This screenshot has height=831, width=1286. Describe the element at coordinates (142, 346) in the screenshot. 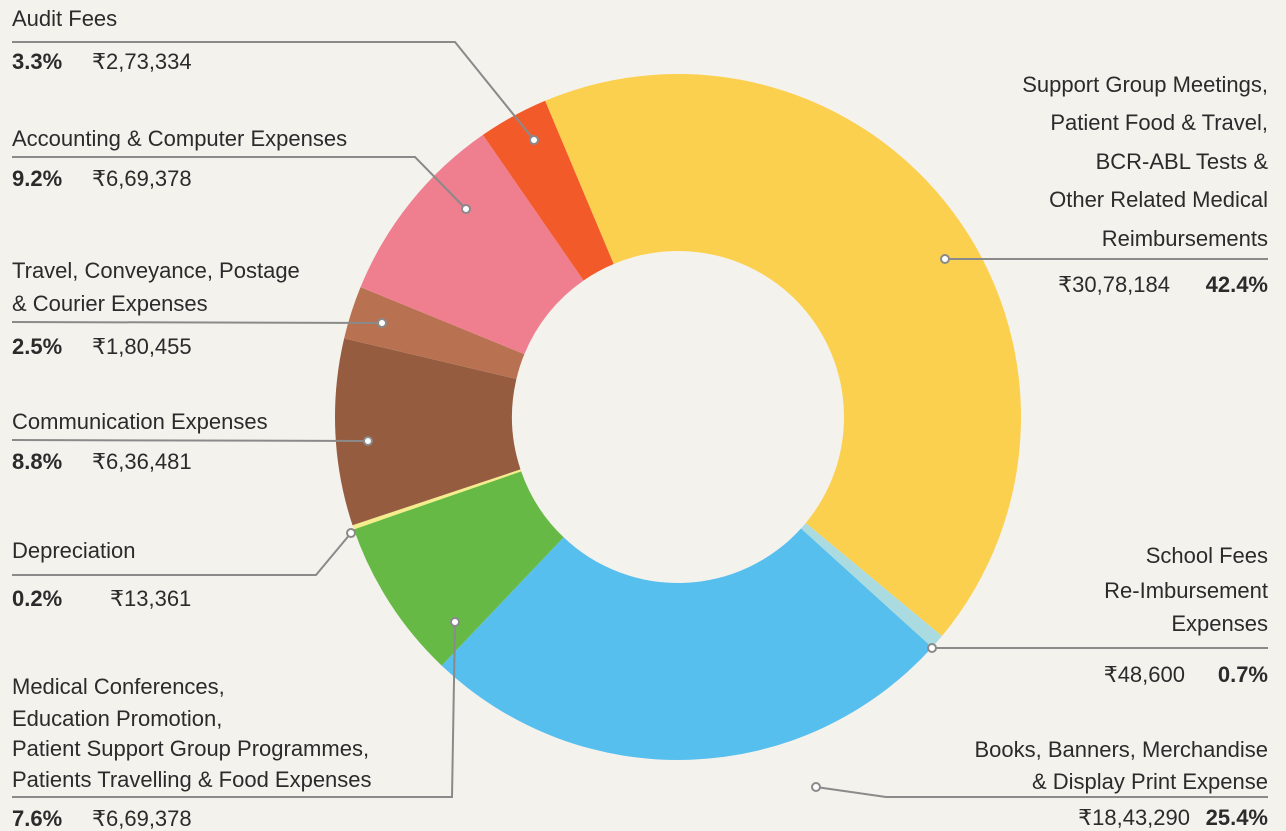

I see `amount-label: ₹1,80,455` at that location.